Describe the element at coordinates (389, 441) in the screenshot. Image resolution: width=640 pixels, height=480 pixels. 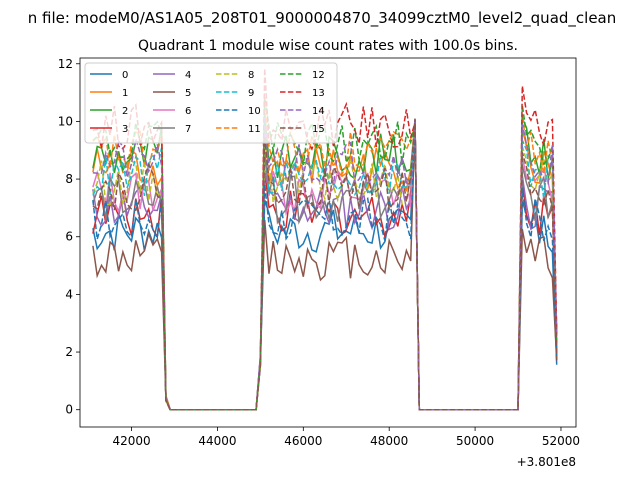
I see `x-tick-label: 48000` at that location.